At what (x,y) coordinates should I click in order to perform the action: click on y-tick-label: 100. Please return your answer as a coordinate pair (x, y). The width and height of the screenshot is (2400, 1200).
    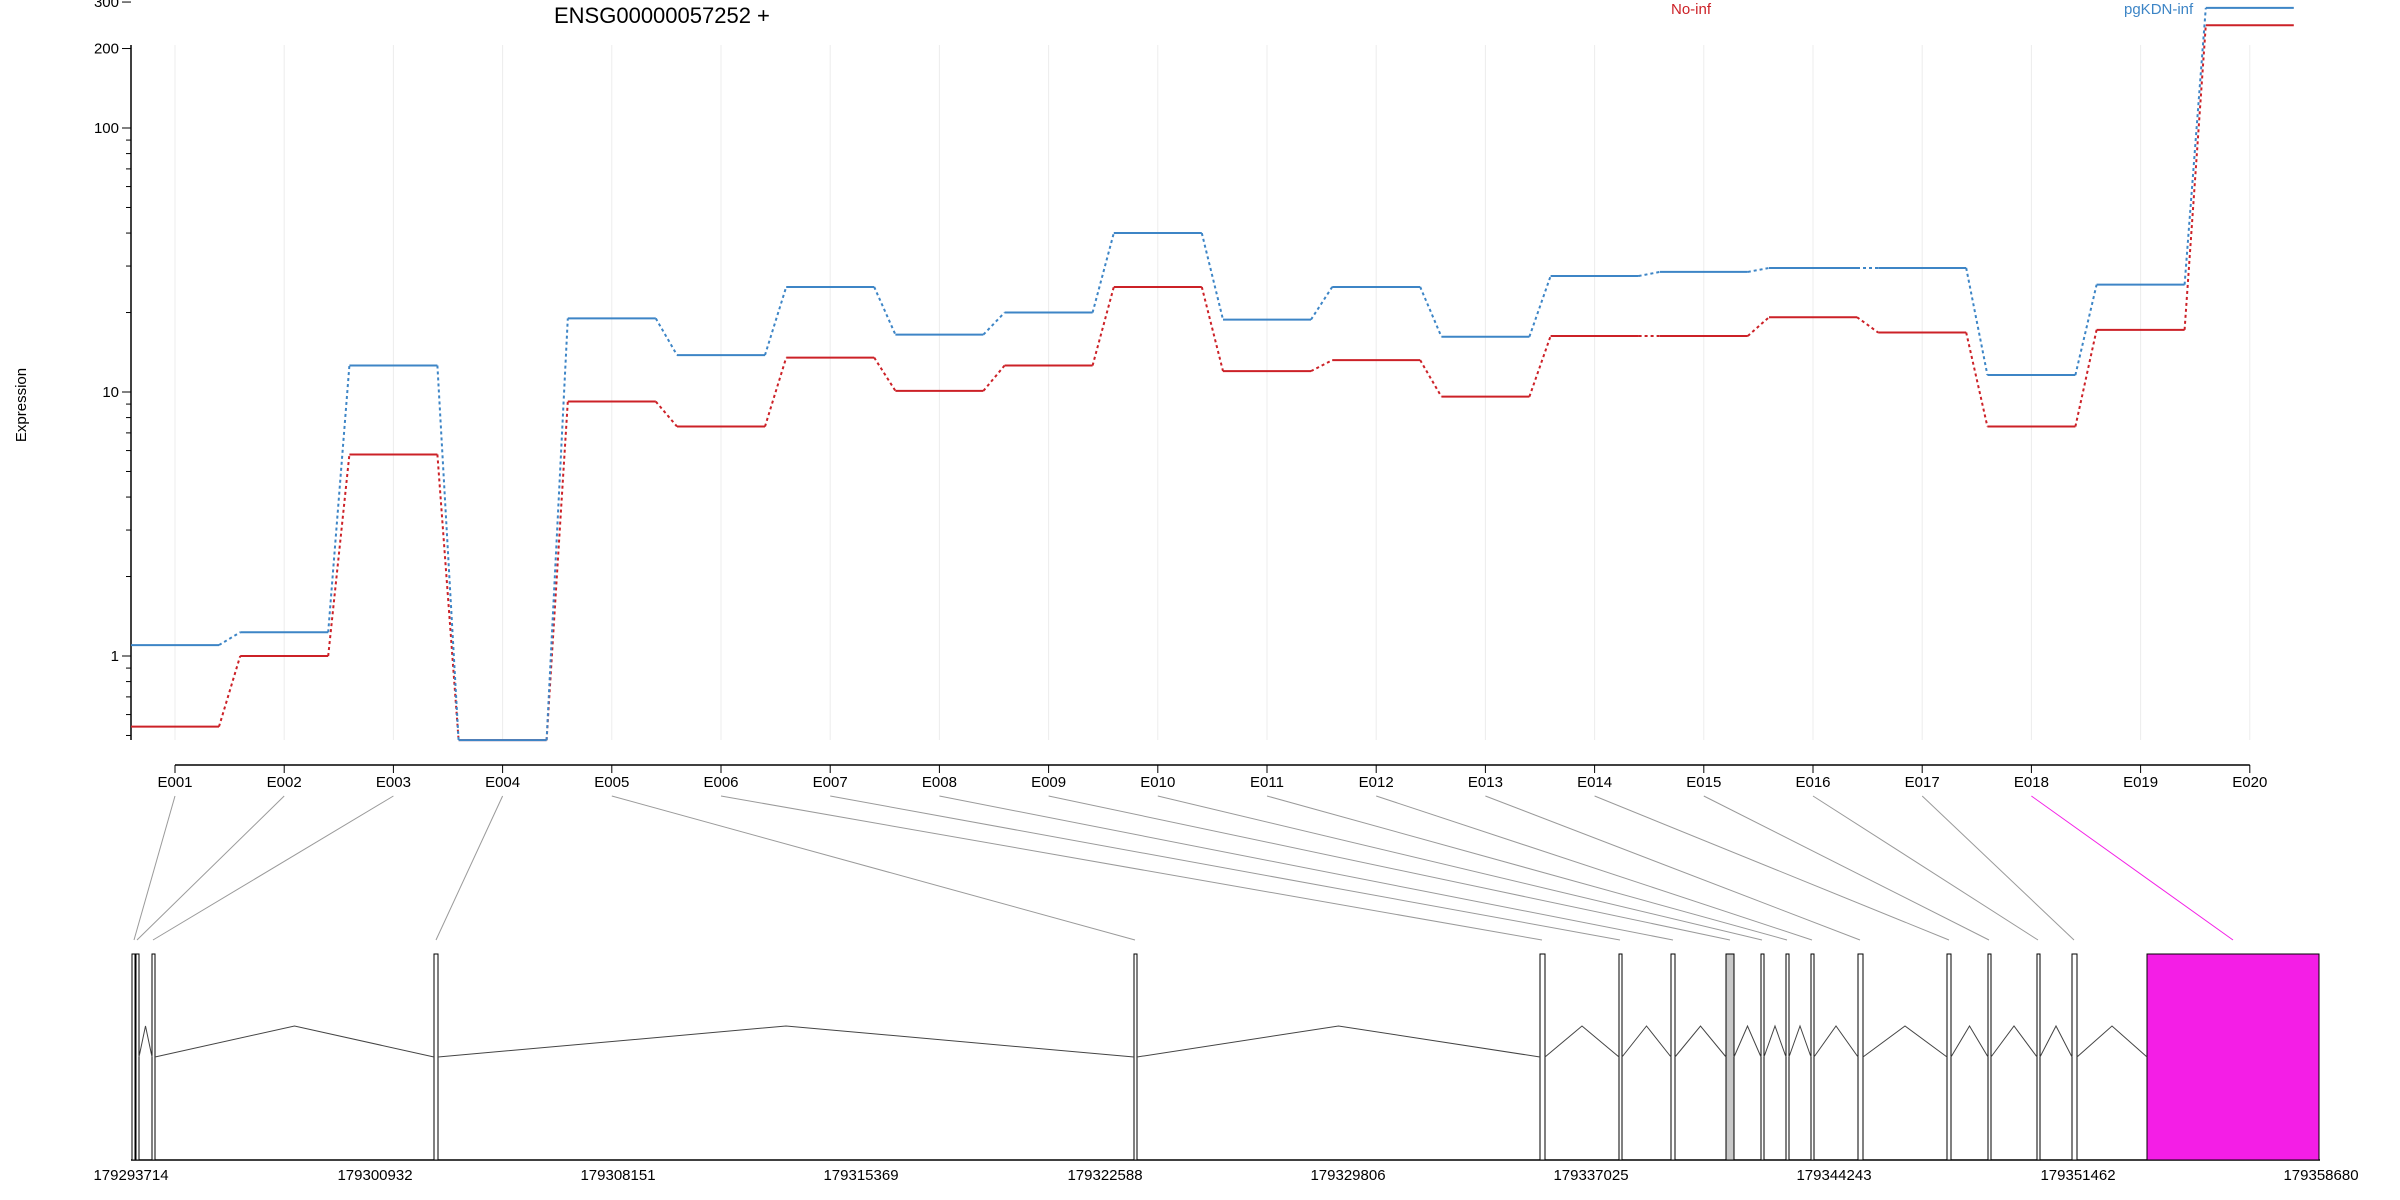
    Looking at the image, I should click on (106, 128).